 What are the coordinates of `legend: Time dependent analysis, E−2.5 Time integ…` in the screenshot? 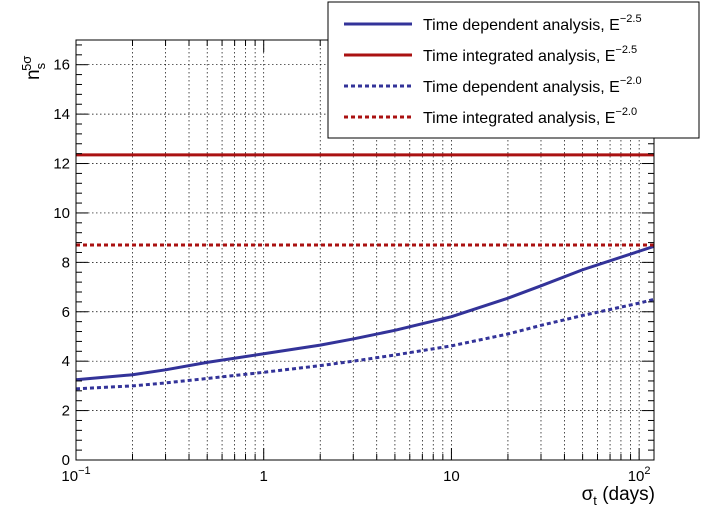 It's located at (513, 70).